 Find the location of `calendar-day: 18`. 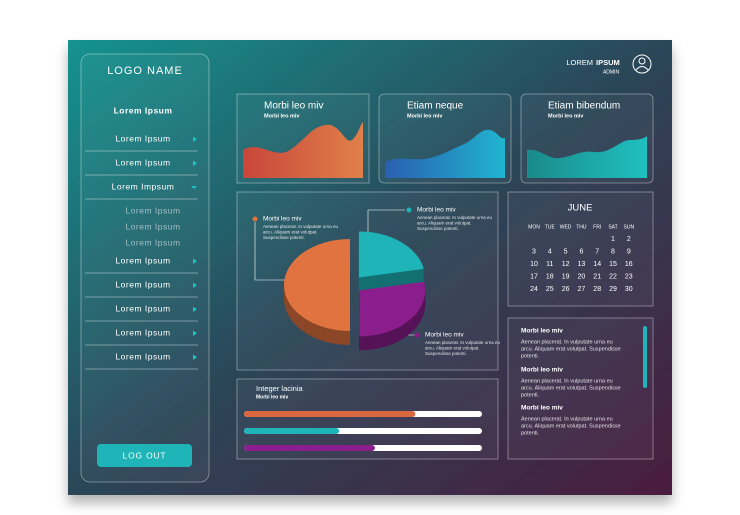

calendar-day: 18 is located at coordinates (550, 276).